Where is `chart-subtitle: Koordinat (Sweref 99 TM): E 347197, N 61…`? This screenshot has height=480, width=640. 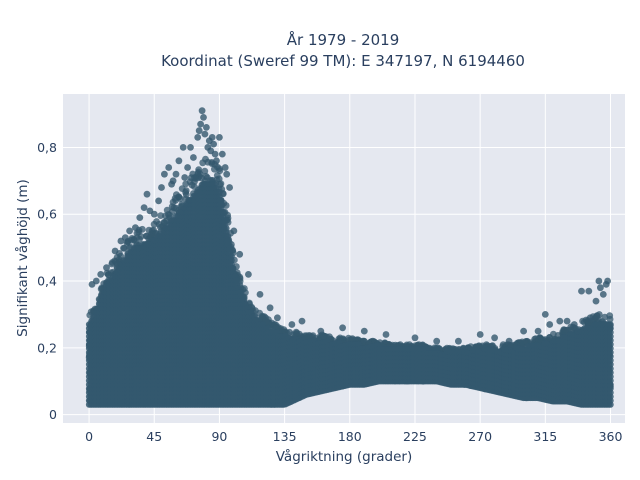 chart-subtitle: Koordinat (Sweref 99 TM): E 347197, N 61… is located at coordinates (343, 61).